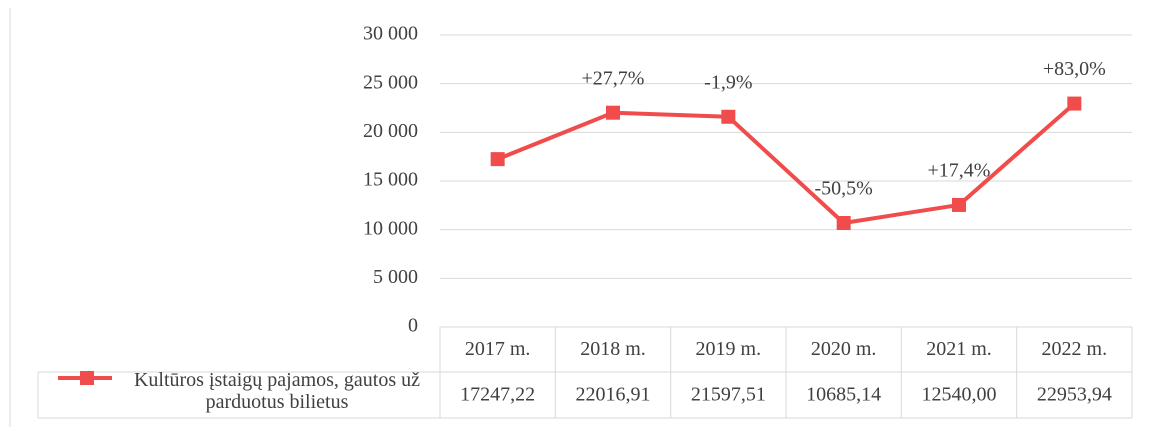 Image resolution: width=1149 pixels, height=427 pixels. What do you see at coordinates (498, 349) in the screenshot?
I see `x-tick-label: 2017 m.` at bounding box center [498, 349].